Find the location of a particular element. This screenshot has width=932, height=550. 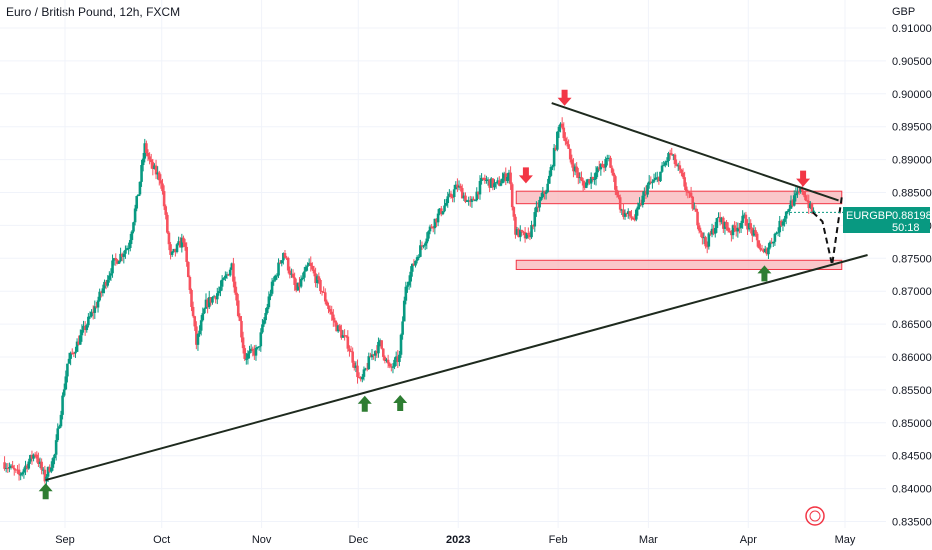

descending-trendline is located at coordinates (695, 152).